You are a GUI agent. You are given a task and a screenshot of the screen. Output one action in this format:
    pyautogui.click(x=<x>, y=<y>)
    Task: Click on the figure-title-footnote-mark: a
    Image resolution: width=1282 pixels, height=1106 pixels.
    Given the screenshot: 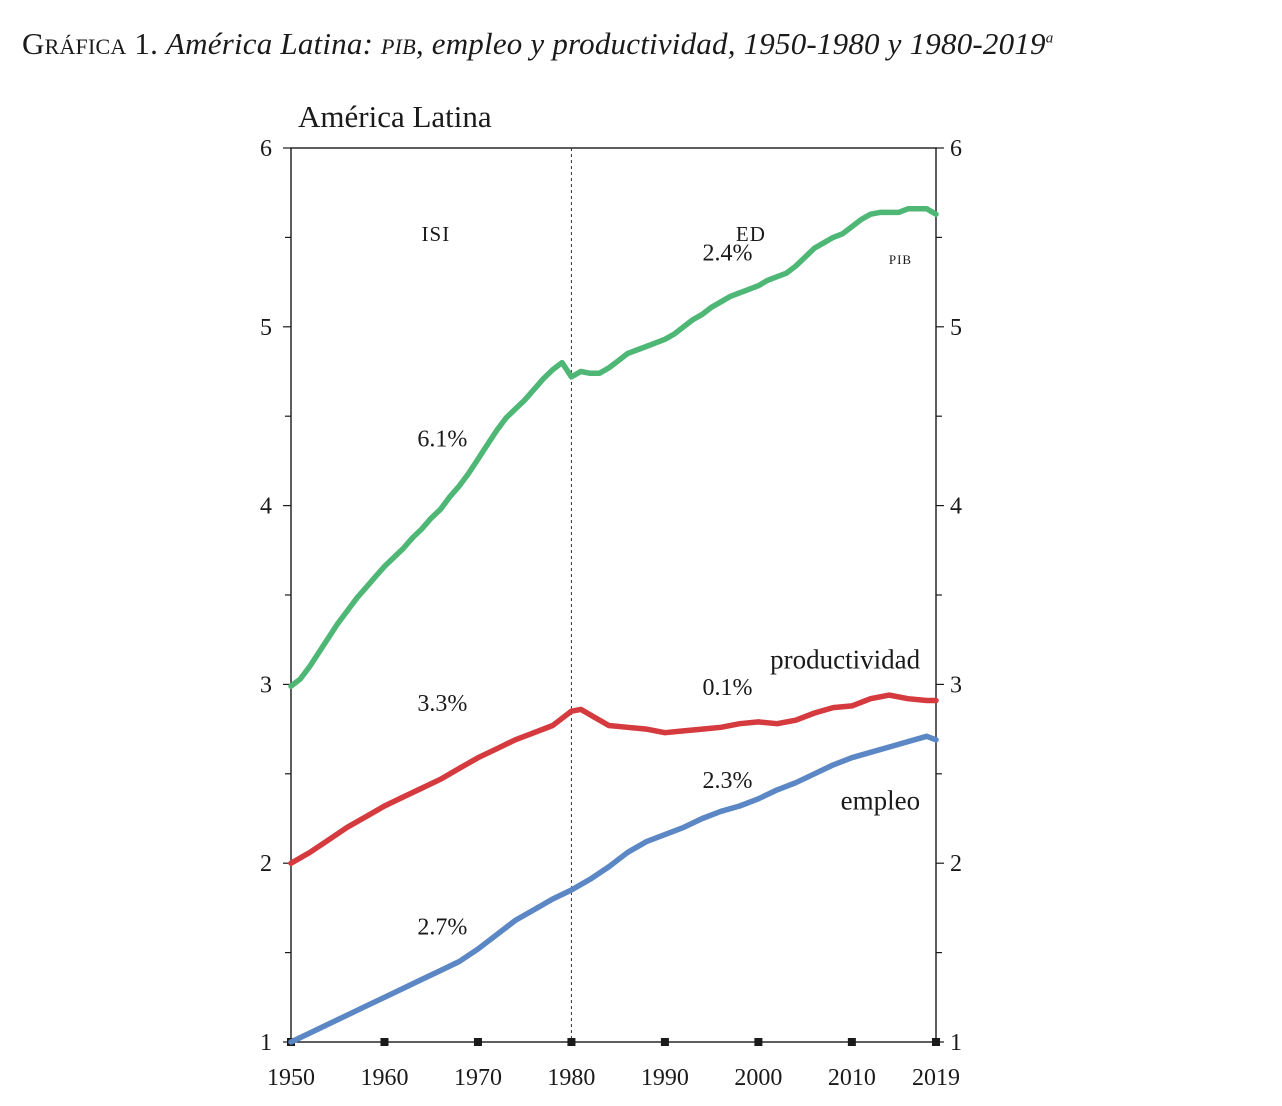 What is the action you would take?
    pyautogui.click(x=1049, y=38)
    